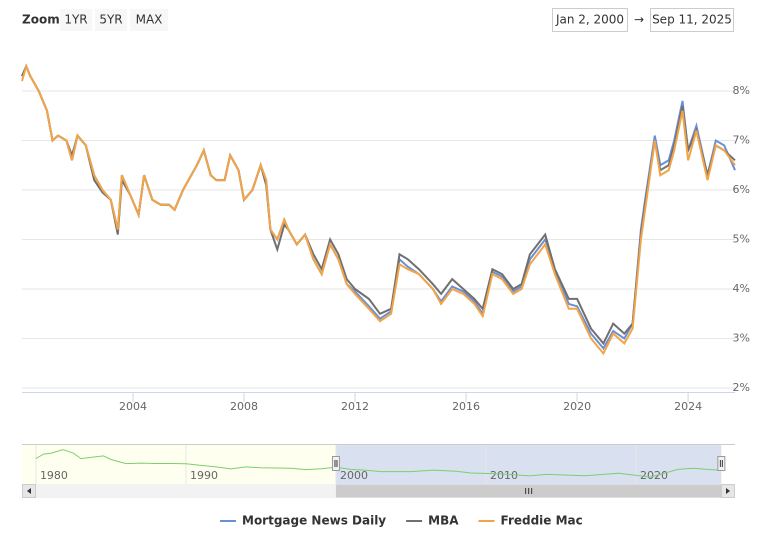 The height and width of the screenshot is (543, 770). Describe the element at coordinates (528, 464) in the screenshot. I see `navigator-selection` at that location.